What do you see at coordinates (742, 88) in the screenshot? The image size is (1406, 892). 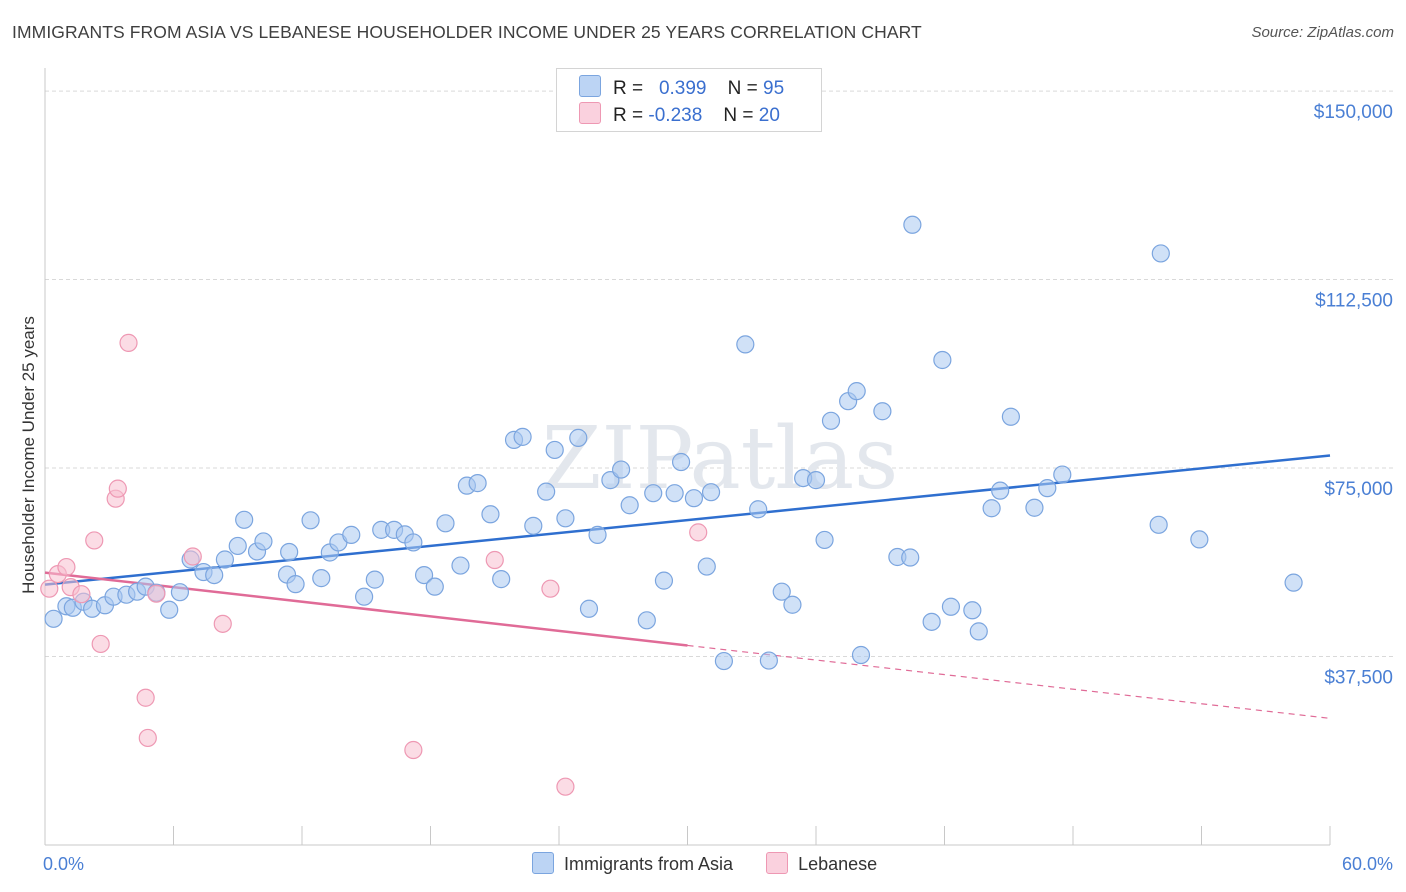 I see `legend-n-label: N =` at bounding box center [742, 88].